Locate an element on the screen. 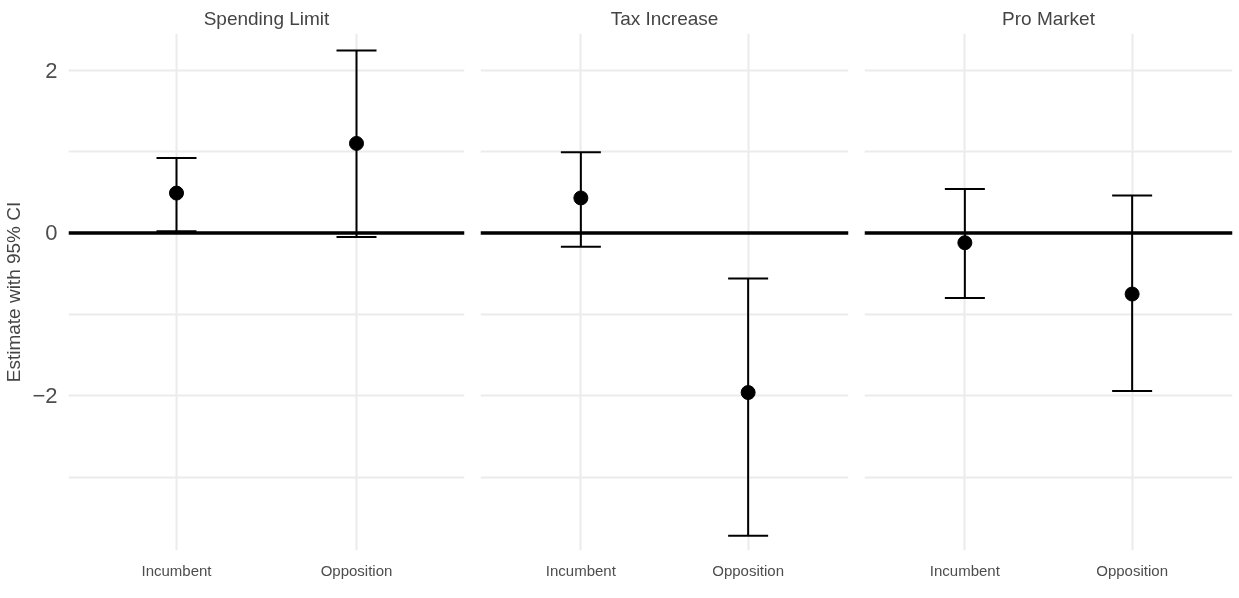 The image size is (1239, 598). y-tick-label: 2 is located at coordinates (51, 70).